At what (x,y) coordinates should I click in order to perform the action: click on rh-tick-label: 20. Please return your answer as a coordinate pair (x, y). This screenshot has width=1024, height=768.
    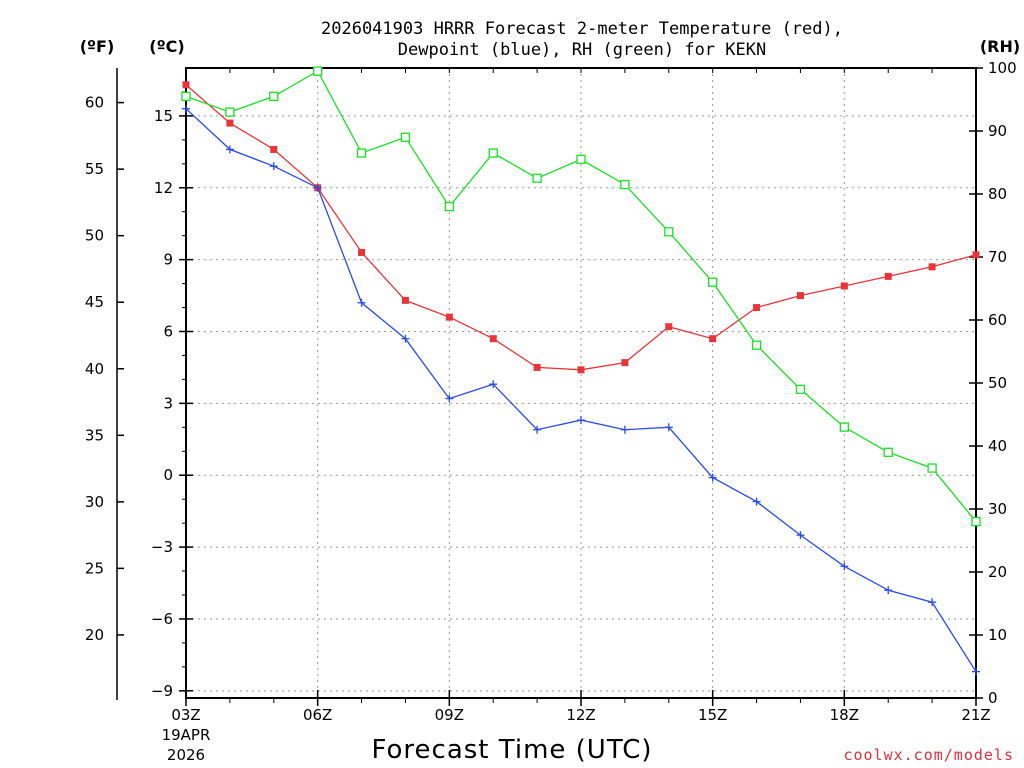
    Looking at the image, I should click on (997, 572).